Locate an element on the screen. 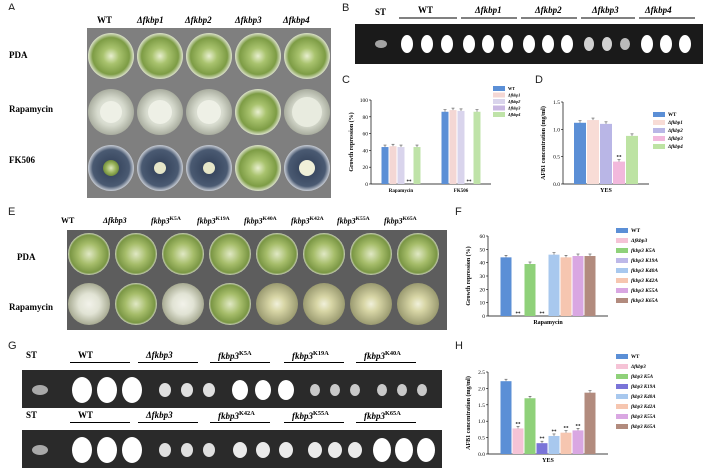 The width and height of the screenshot is (708, 472). col-label: Δfkbp1 is located at coordinates (150, 20).